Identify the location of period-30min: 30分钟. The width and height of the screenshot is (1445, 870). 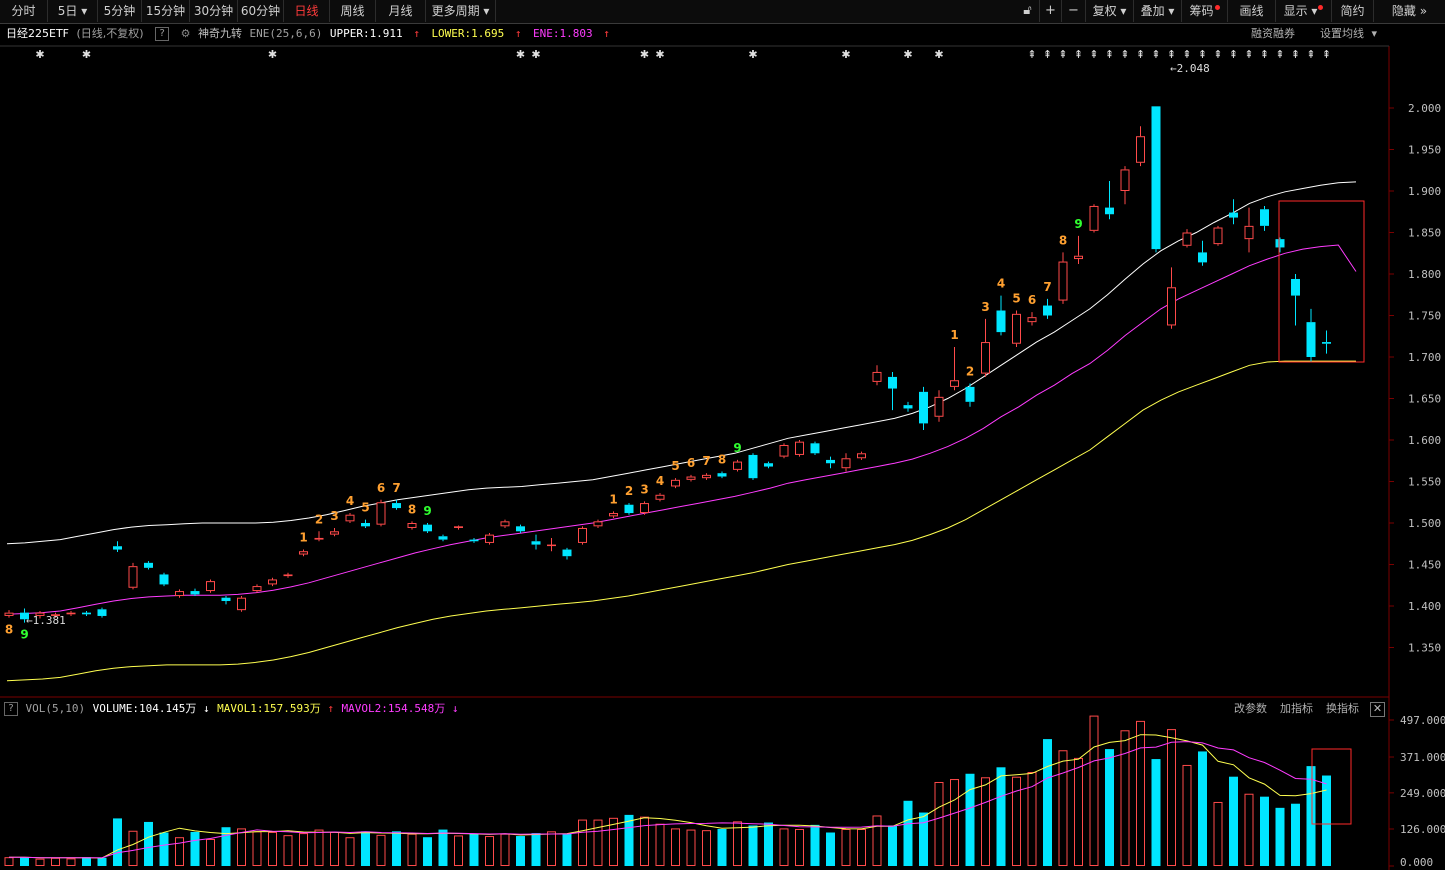
(214, 11).